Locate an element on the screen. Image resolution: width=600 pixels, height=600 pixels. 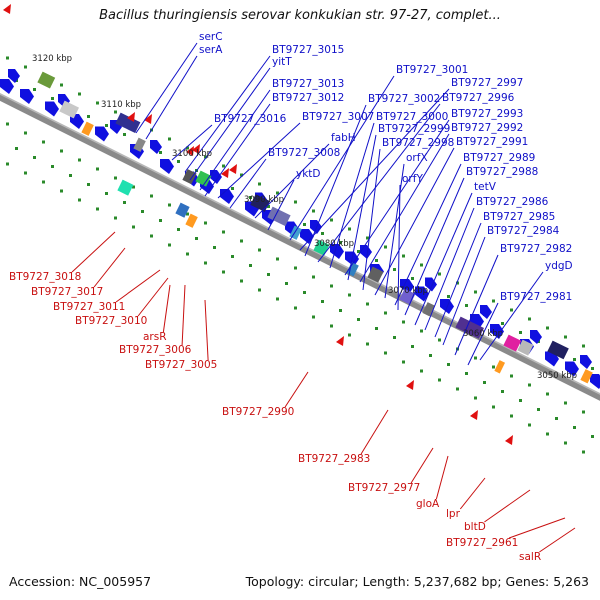
reverse-gene-label: BT9727_2977 is located at coordinates (384, 488).